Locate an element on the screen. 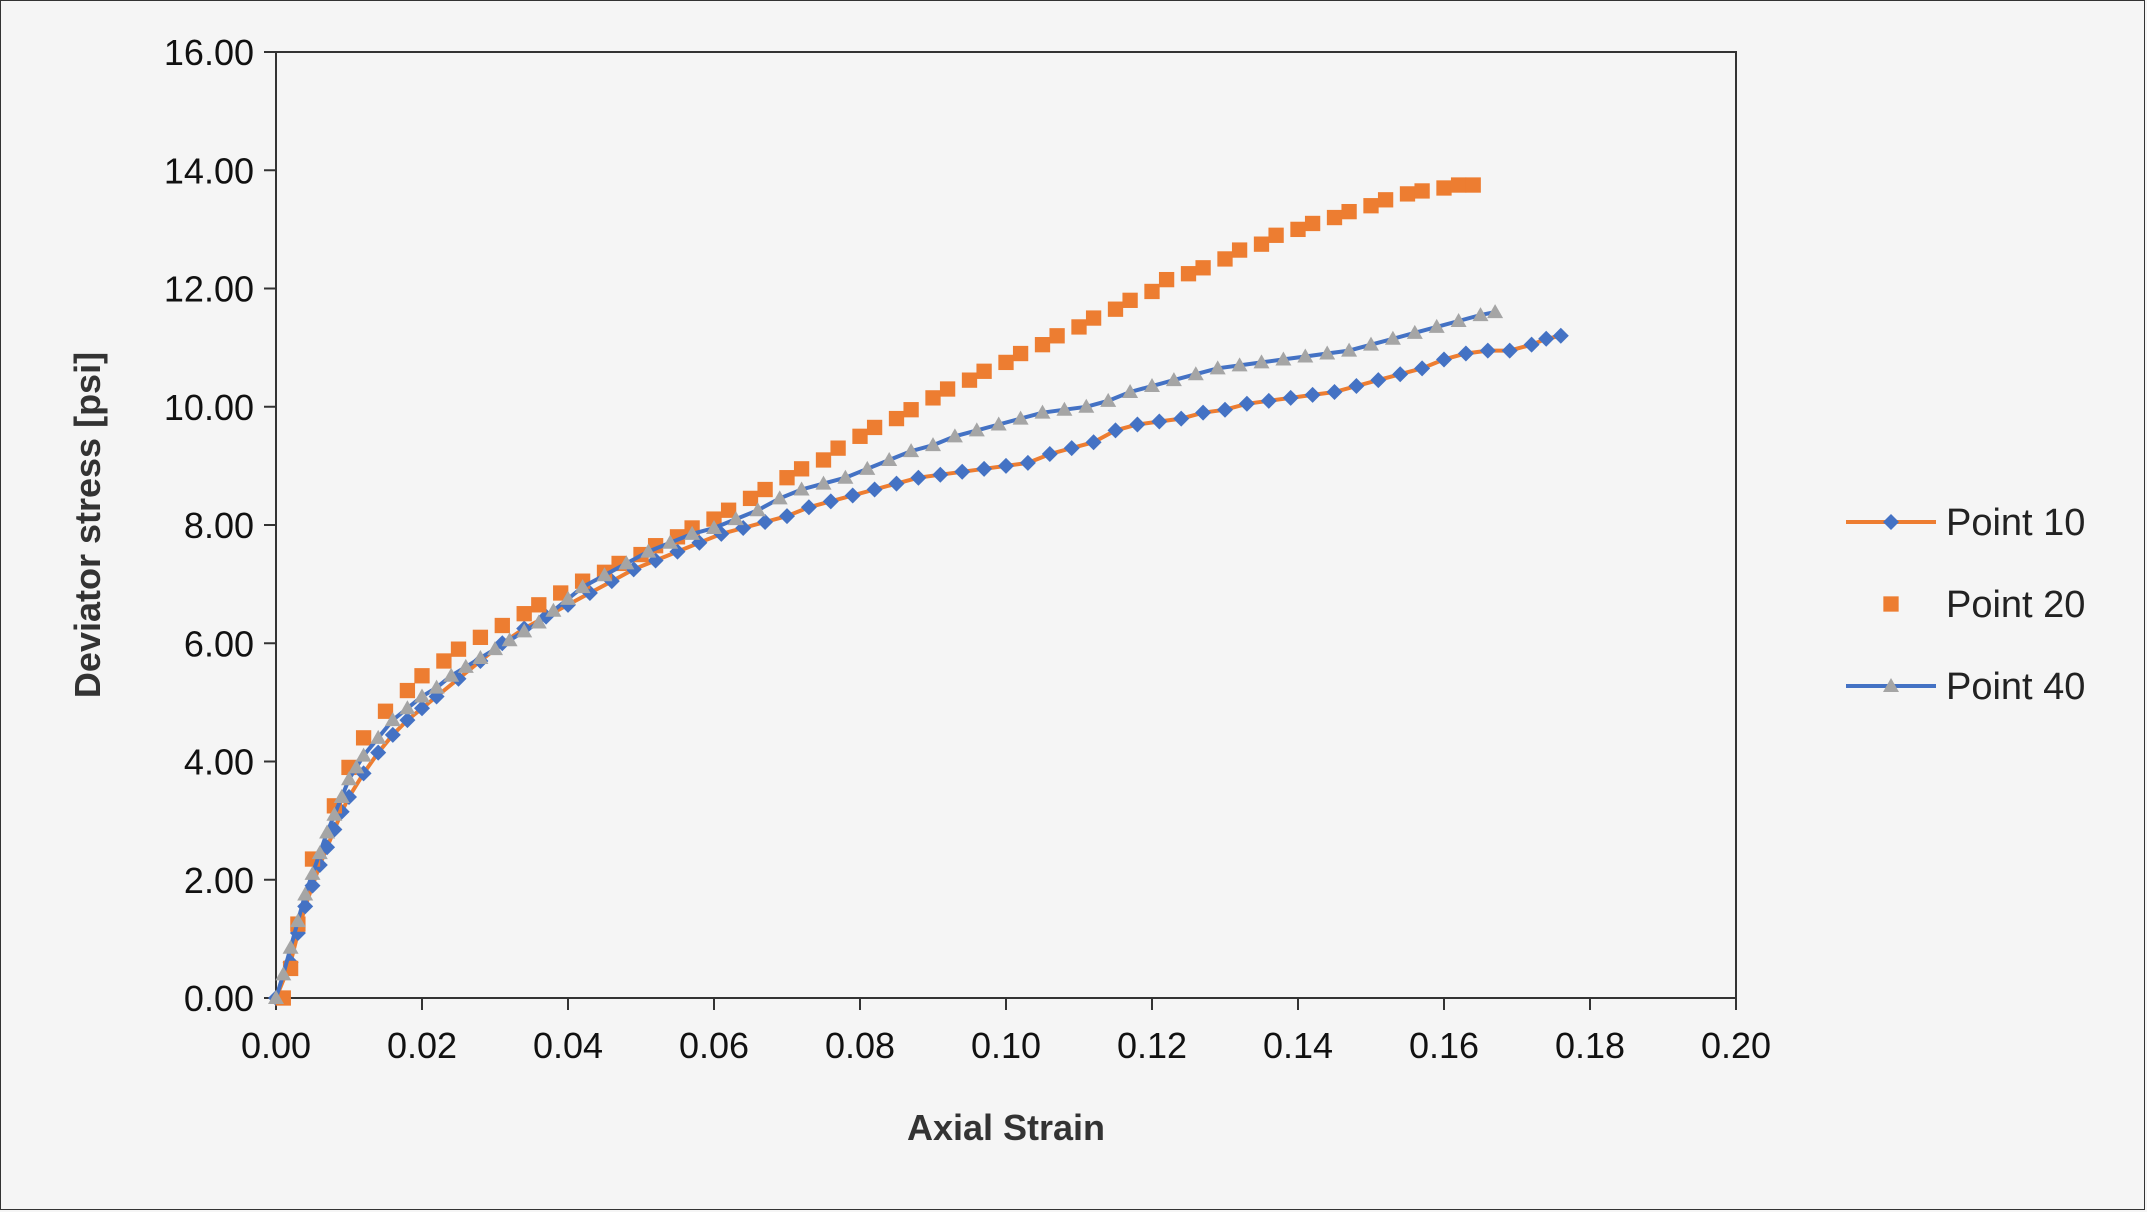  legend-marker is located at coordinates (1891, 604).